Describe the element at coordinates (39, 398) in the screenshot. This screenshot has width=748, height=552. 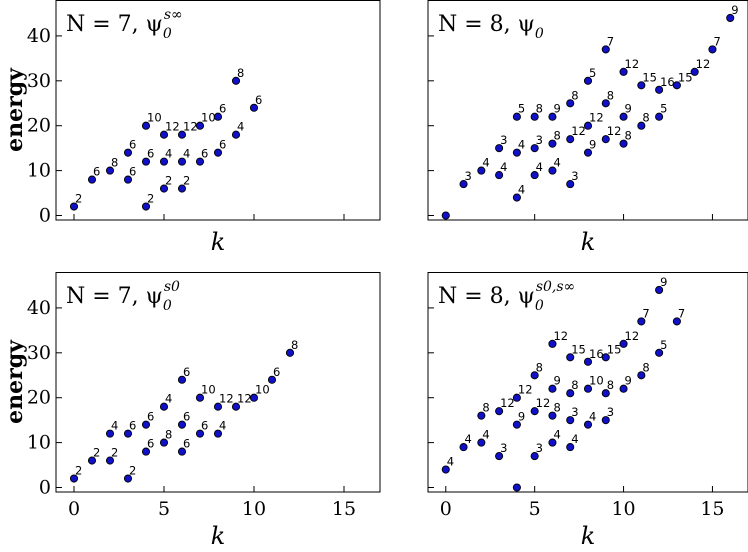
I see `y-tick-label: 20` at that location.